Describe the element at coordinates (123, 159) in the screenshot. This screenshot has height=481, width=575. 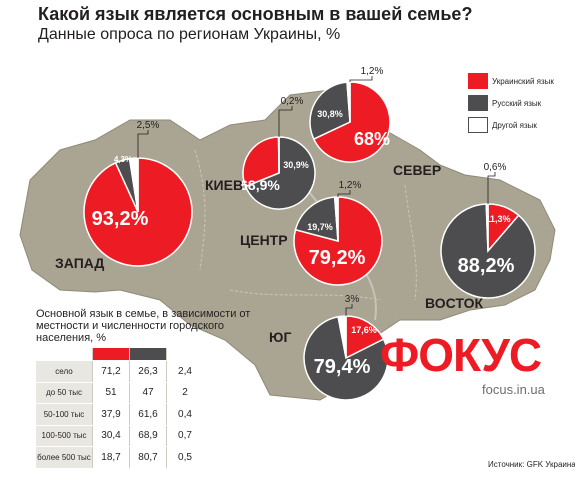
I see `pie-label-minor: 4,3%` at that location.